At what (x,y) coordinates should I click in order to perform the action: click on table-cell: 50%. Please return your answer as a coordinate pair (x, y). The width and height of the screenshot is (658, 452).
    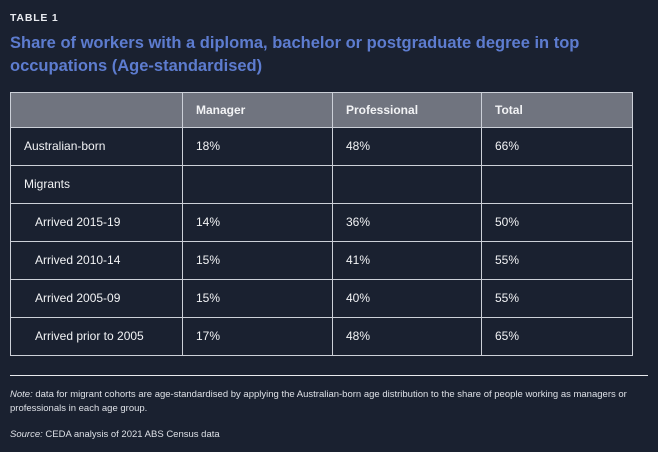
    Looking at the image, I should click on (557, 222).